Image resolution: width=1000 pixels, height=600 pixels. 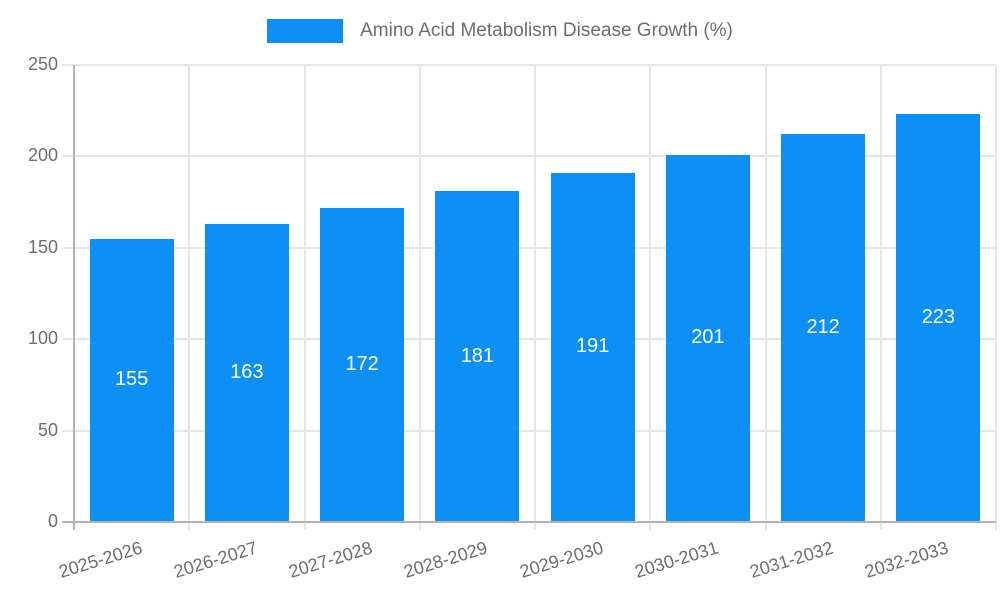 I want to click on y-tick-label: 150, so click(x=42, y=246).